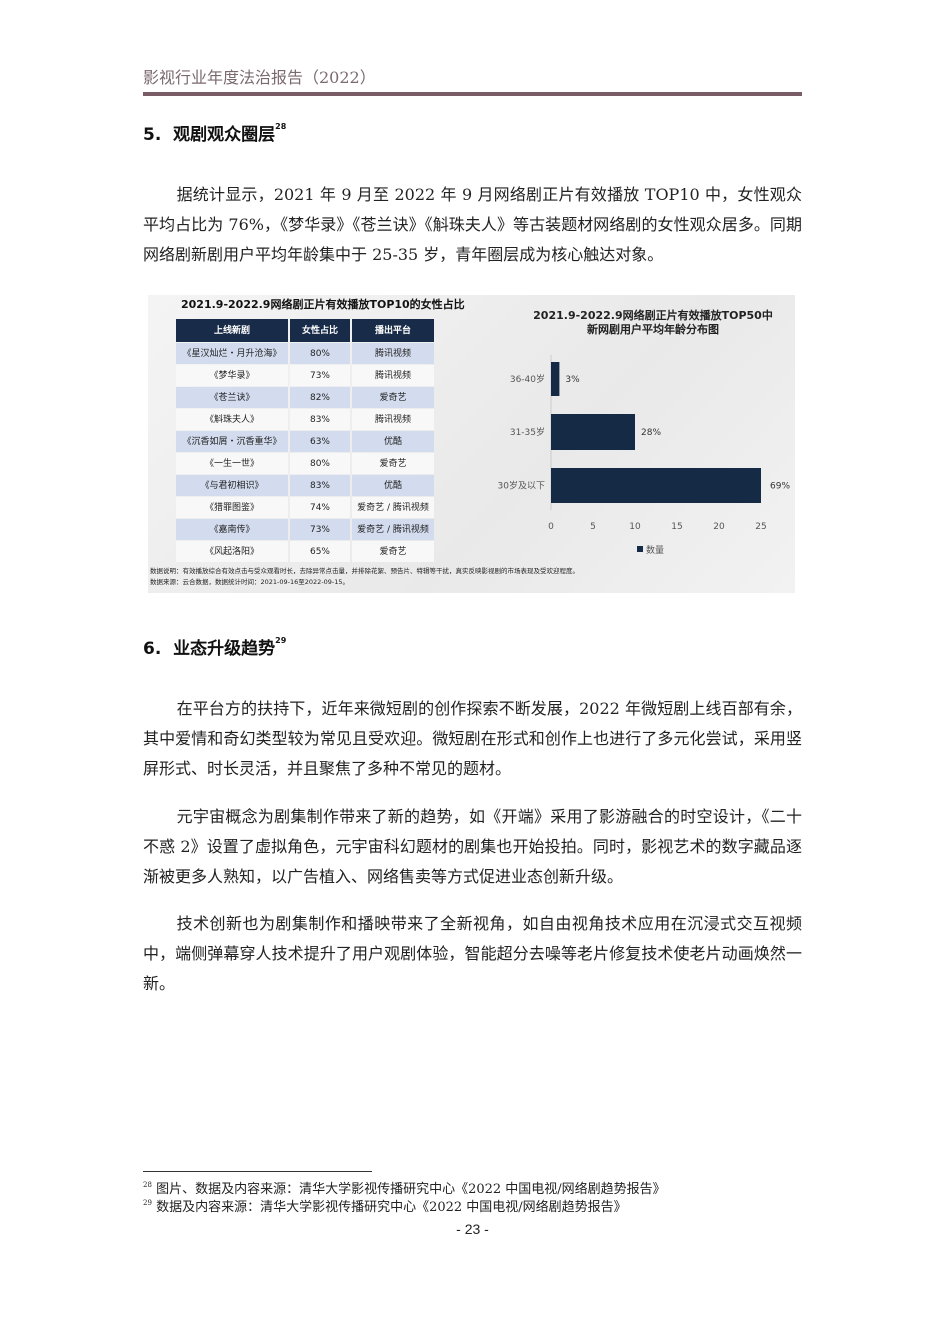 Image resolution: width=945 pixels, height=1336 pixels. What do you see at coordinates (232, 551) in the screenshot?
I see `drama-name-cell: 《风起洛阳》` at bounding box center [232, 551].